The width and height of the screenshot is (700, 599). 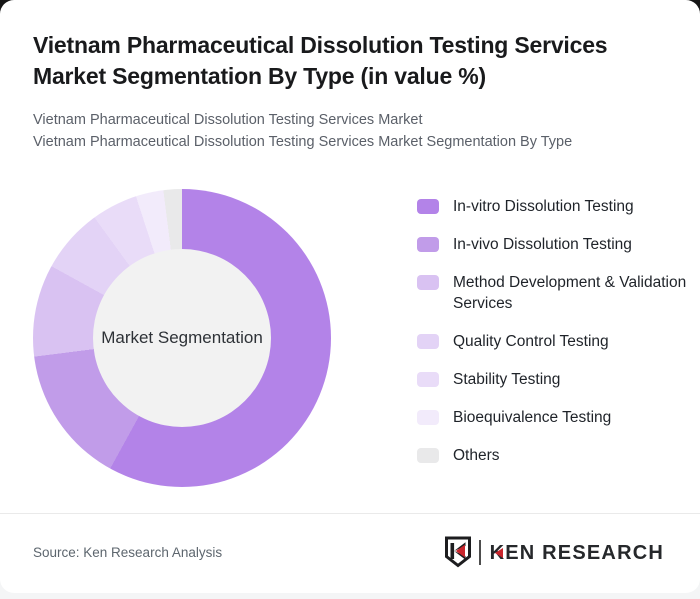 I want to click on legend-label: Stability Testing, so click(x=507, y=379).